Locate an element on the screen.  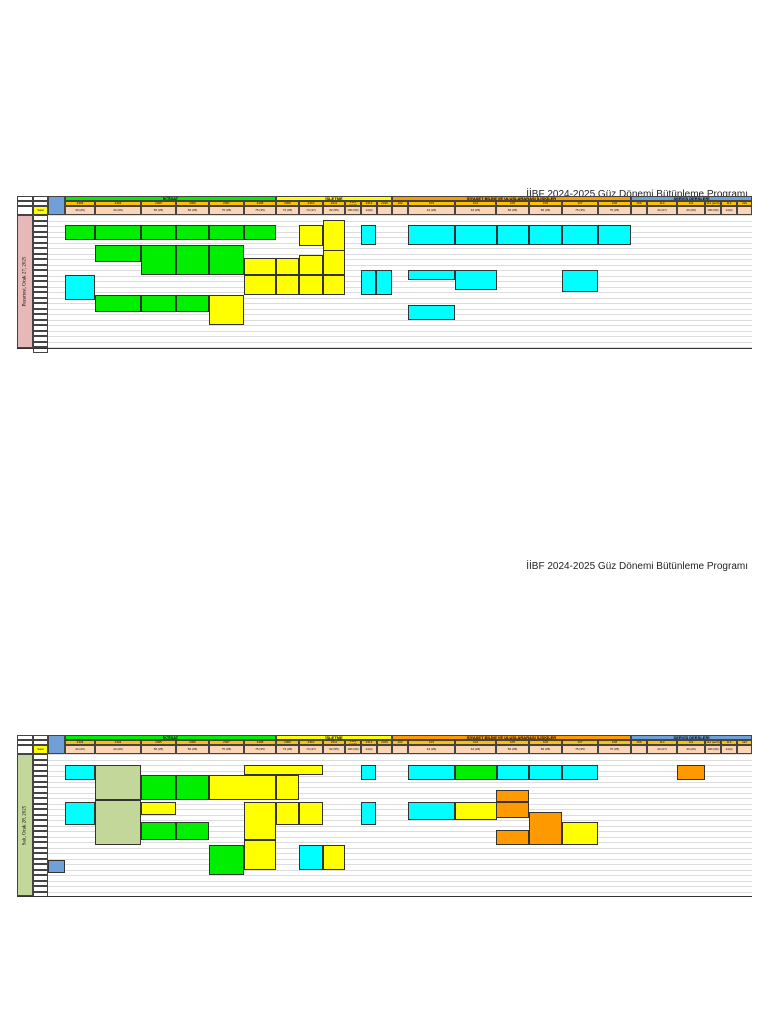
room-number: 2309 is located at coordinates (287, 203).